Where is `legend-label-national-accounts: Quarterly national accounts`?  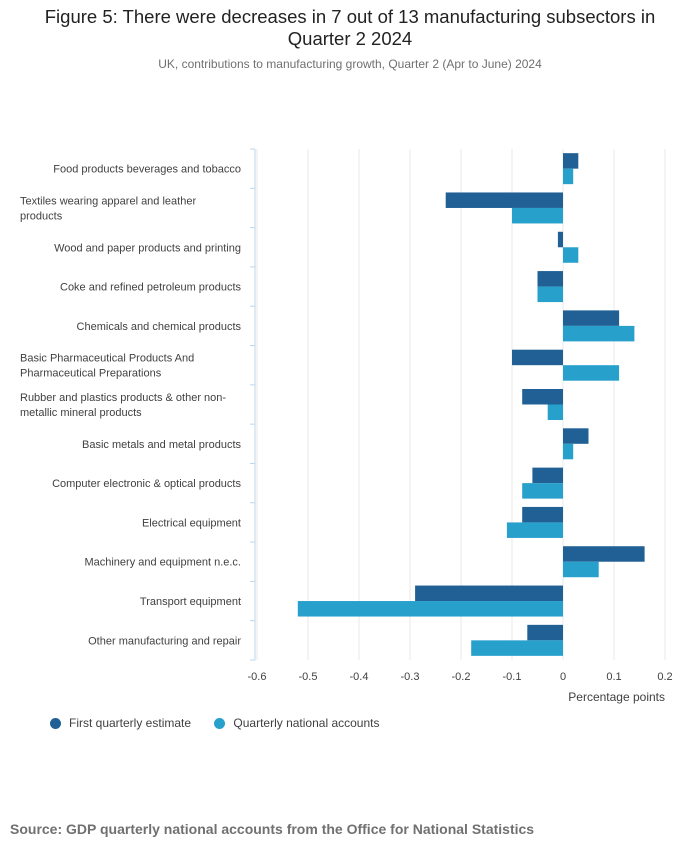 legend-label-national-accounts: Quarterly national accounts is located at coordinates (306, 723).